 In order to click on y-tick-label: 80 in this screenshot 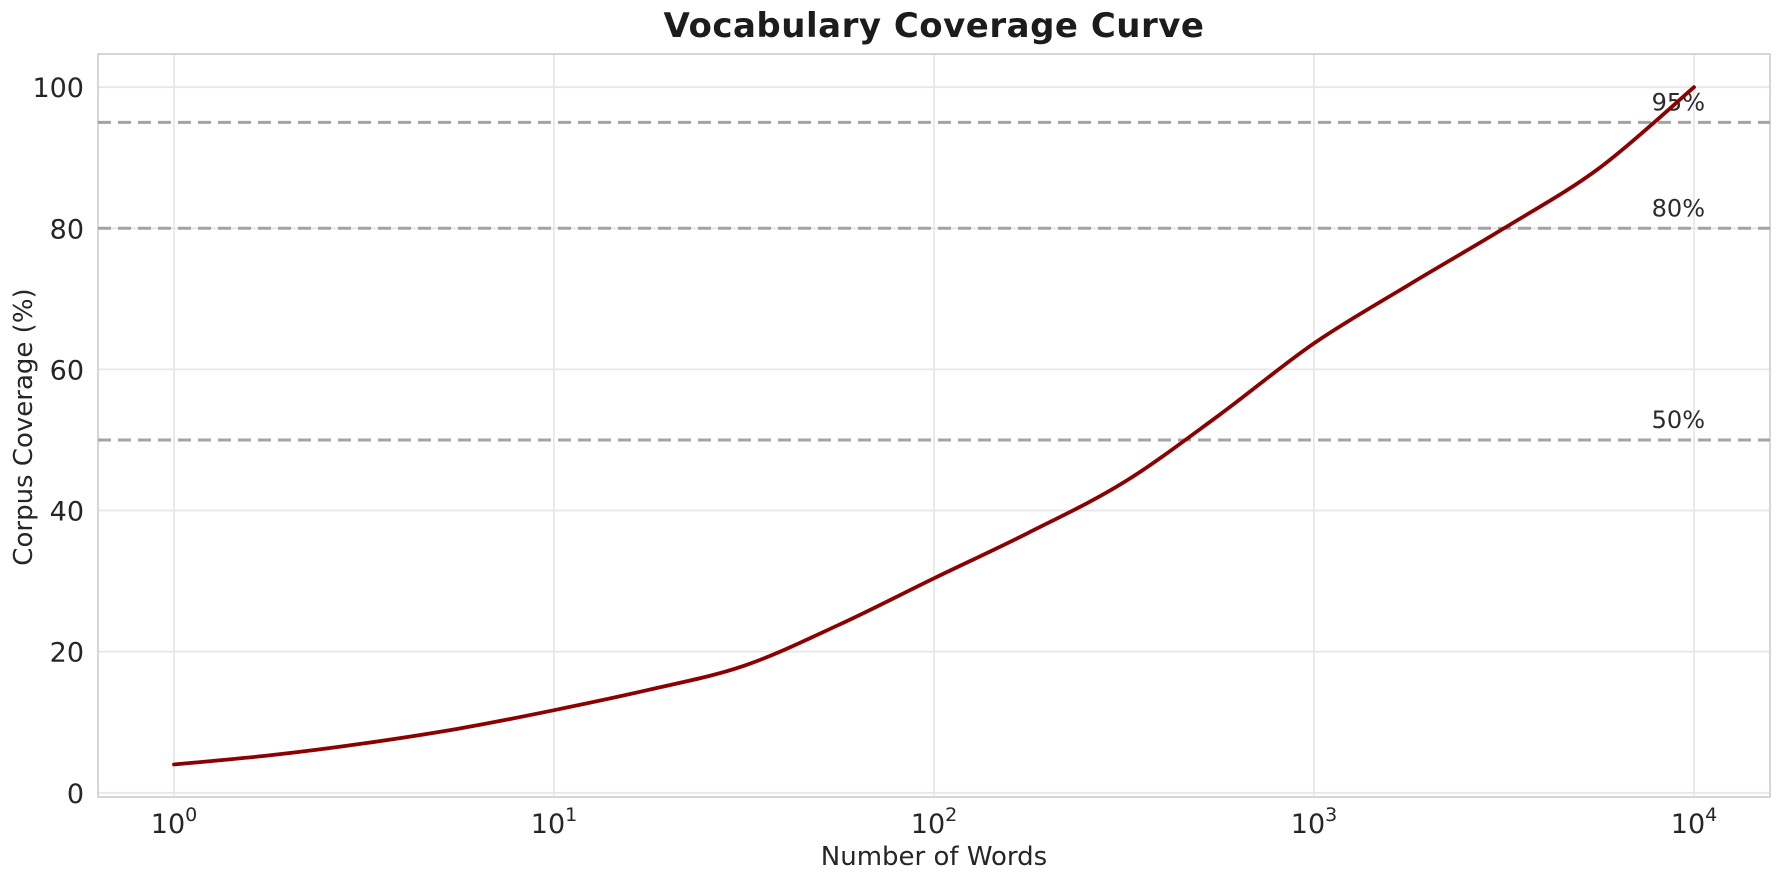, I will do `click(67, 229)`.